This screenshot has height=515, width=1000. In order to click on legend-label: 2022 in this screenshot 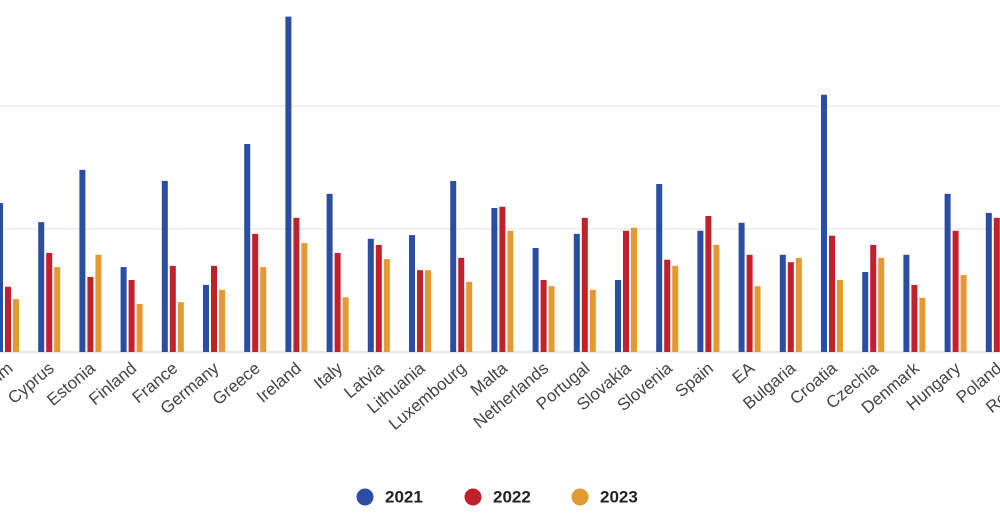, I will do `click(512, 496)`.